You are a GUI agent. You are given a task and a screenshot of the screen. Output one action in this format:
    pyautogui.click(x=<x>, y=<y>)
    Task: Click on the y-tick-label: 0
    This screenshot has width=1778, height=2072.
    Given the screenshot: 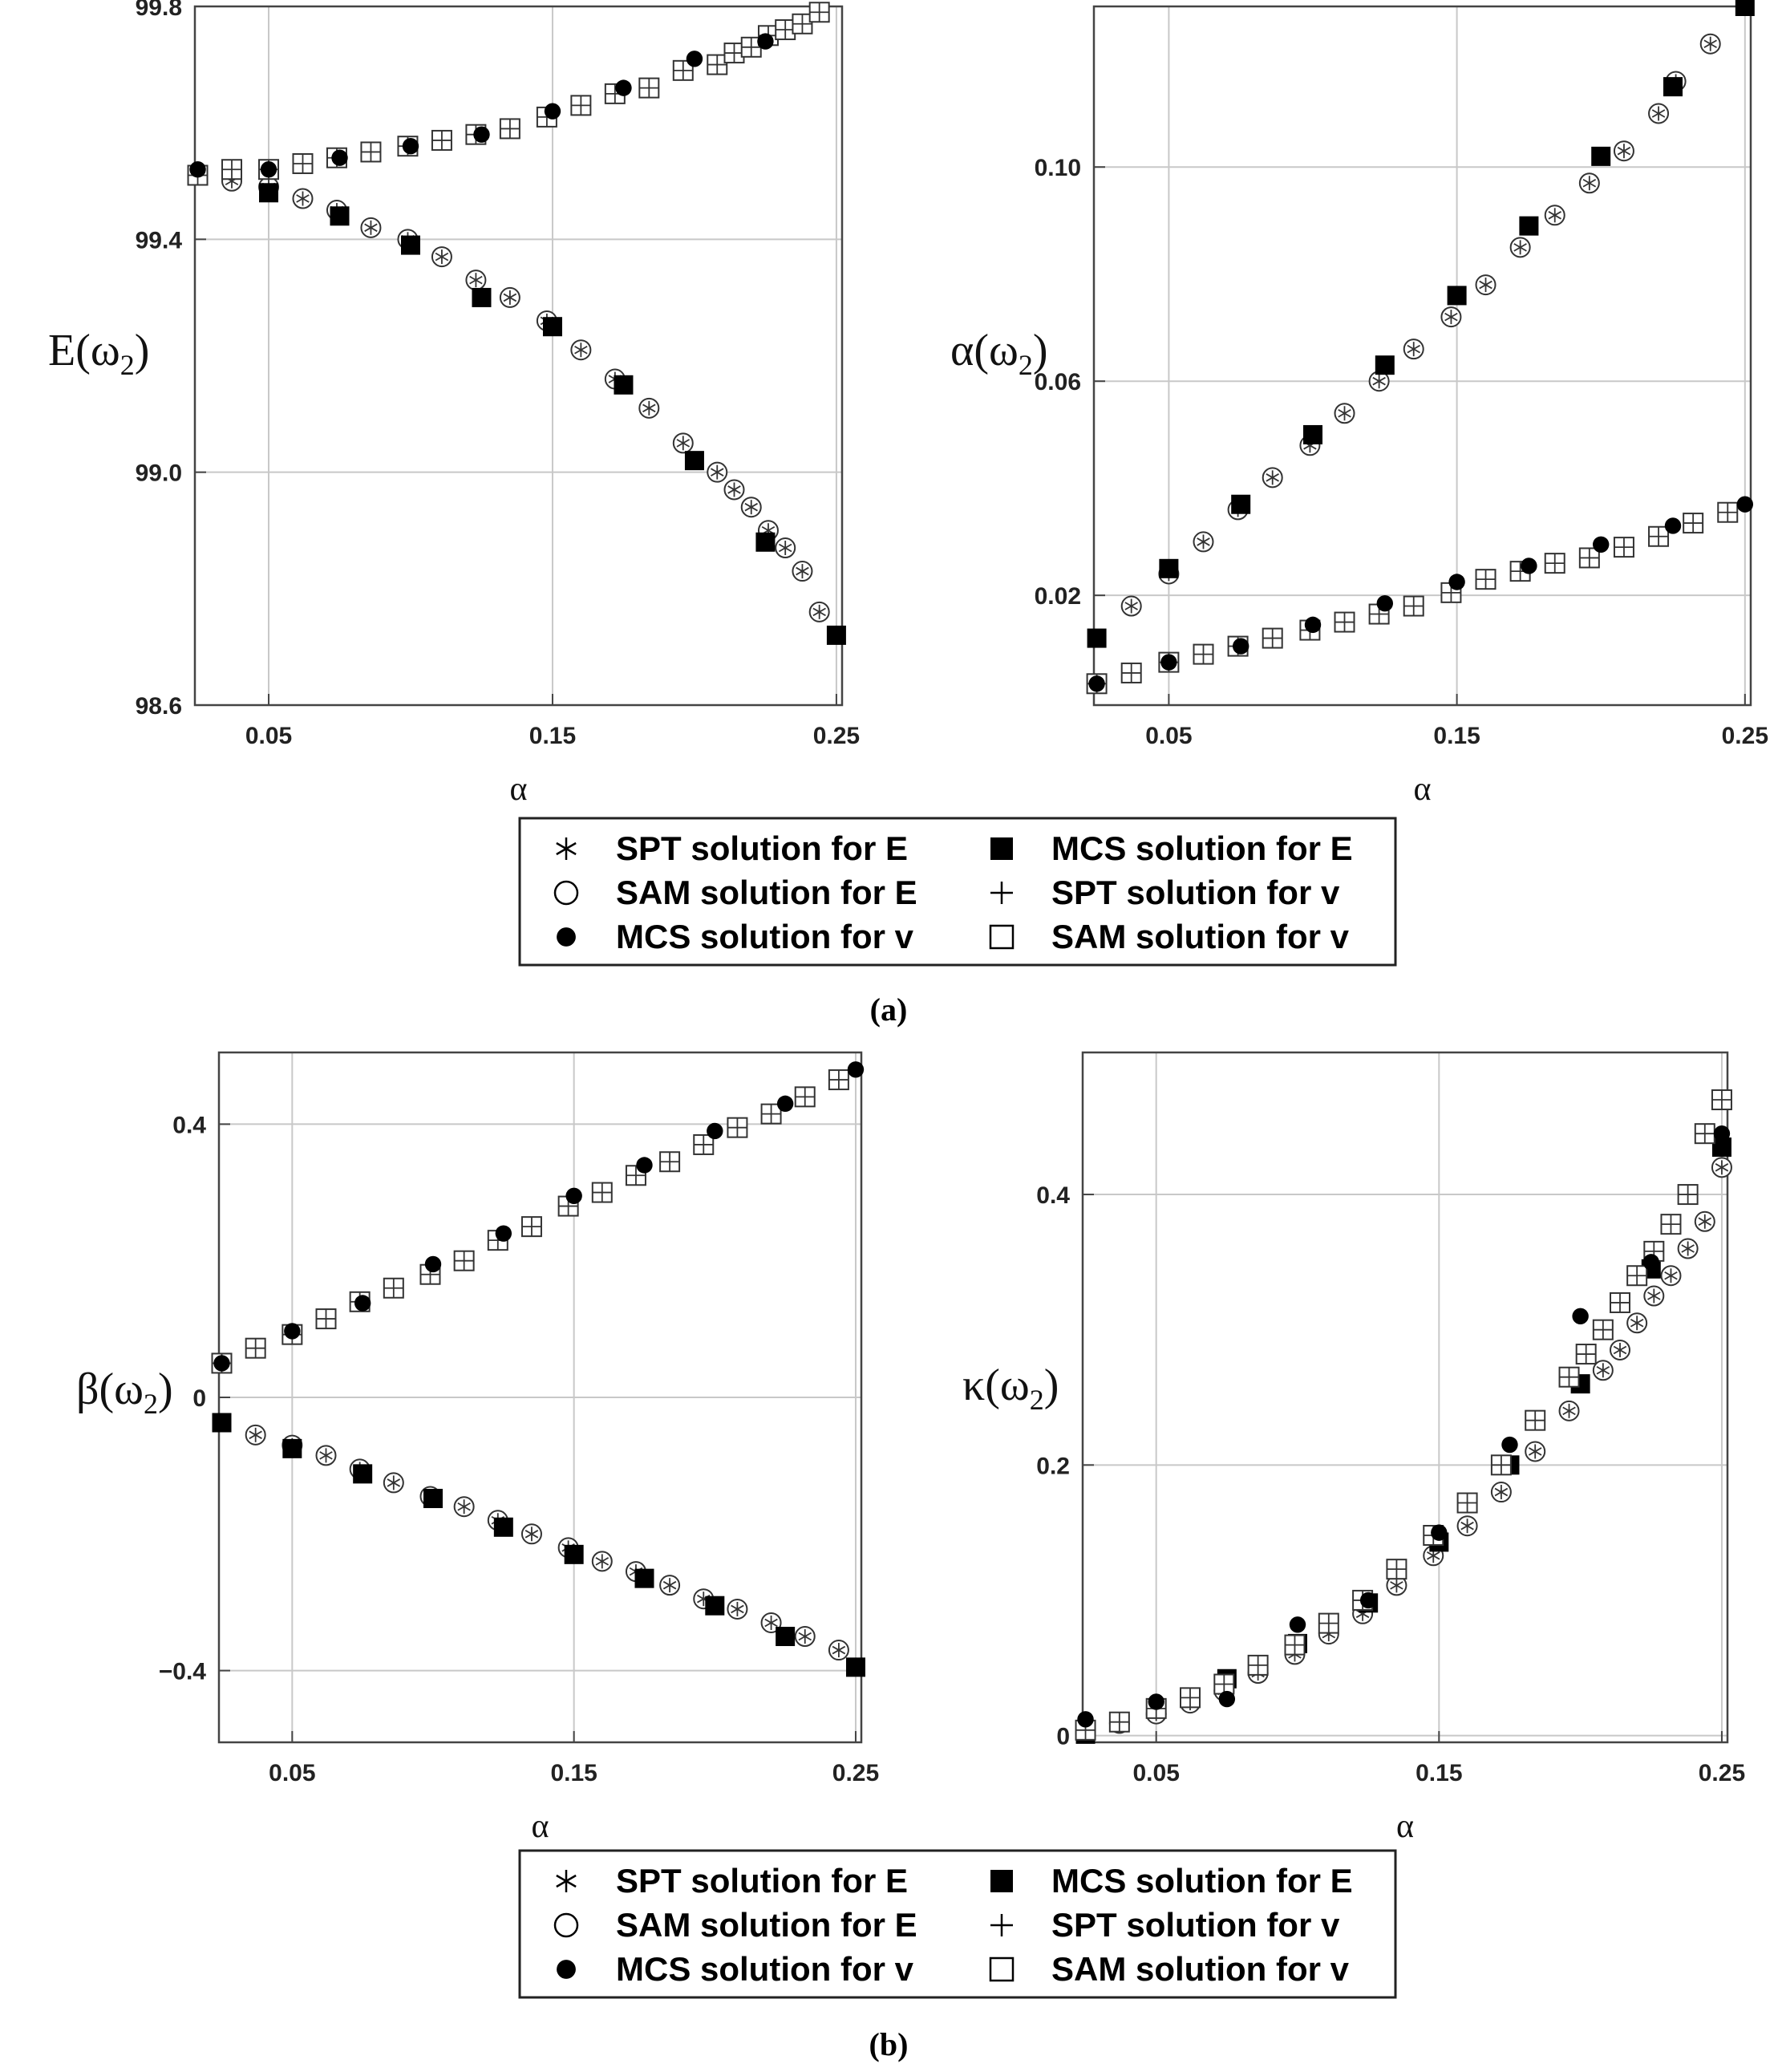 What is the action you would take?
    pyautogui.click(x=1063, y=1737)
    